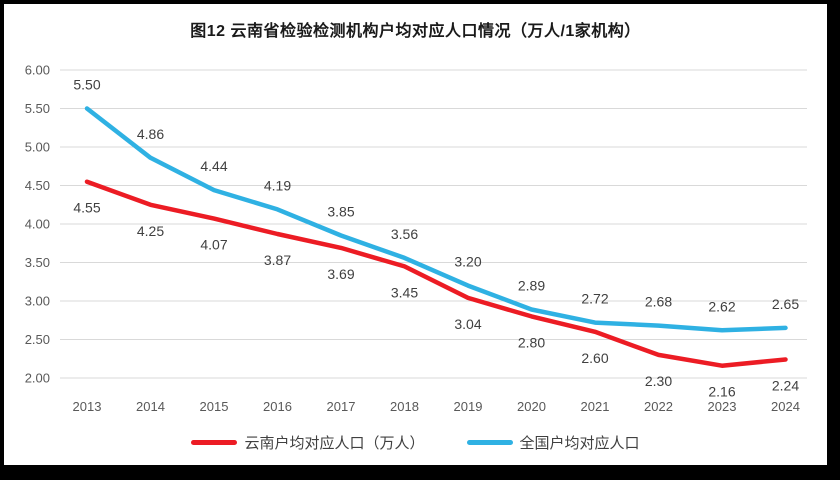  I want to click on x-axis-tick-label: 2020, so click(531, 406).